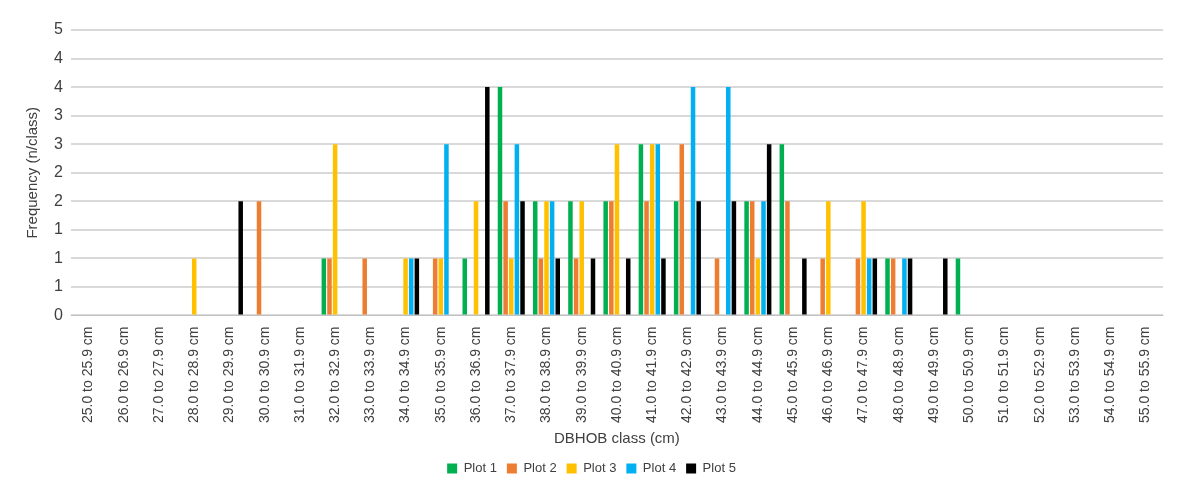 The height and width of the screenshot is (495, 1203). What do you see at coordinates (1003, 375) in the screenshot?
I see `x-tick-label: 51.0 to 51.9 cm` at bounding box center [1003, 375].